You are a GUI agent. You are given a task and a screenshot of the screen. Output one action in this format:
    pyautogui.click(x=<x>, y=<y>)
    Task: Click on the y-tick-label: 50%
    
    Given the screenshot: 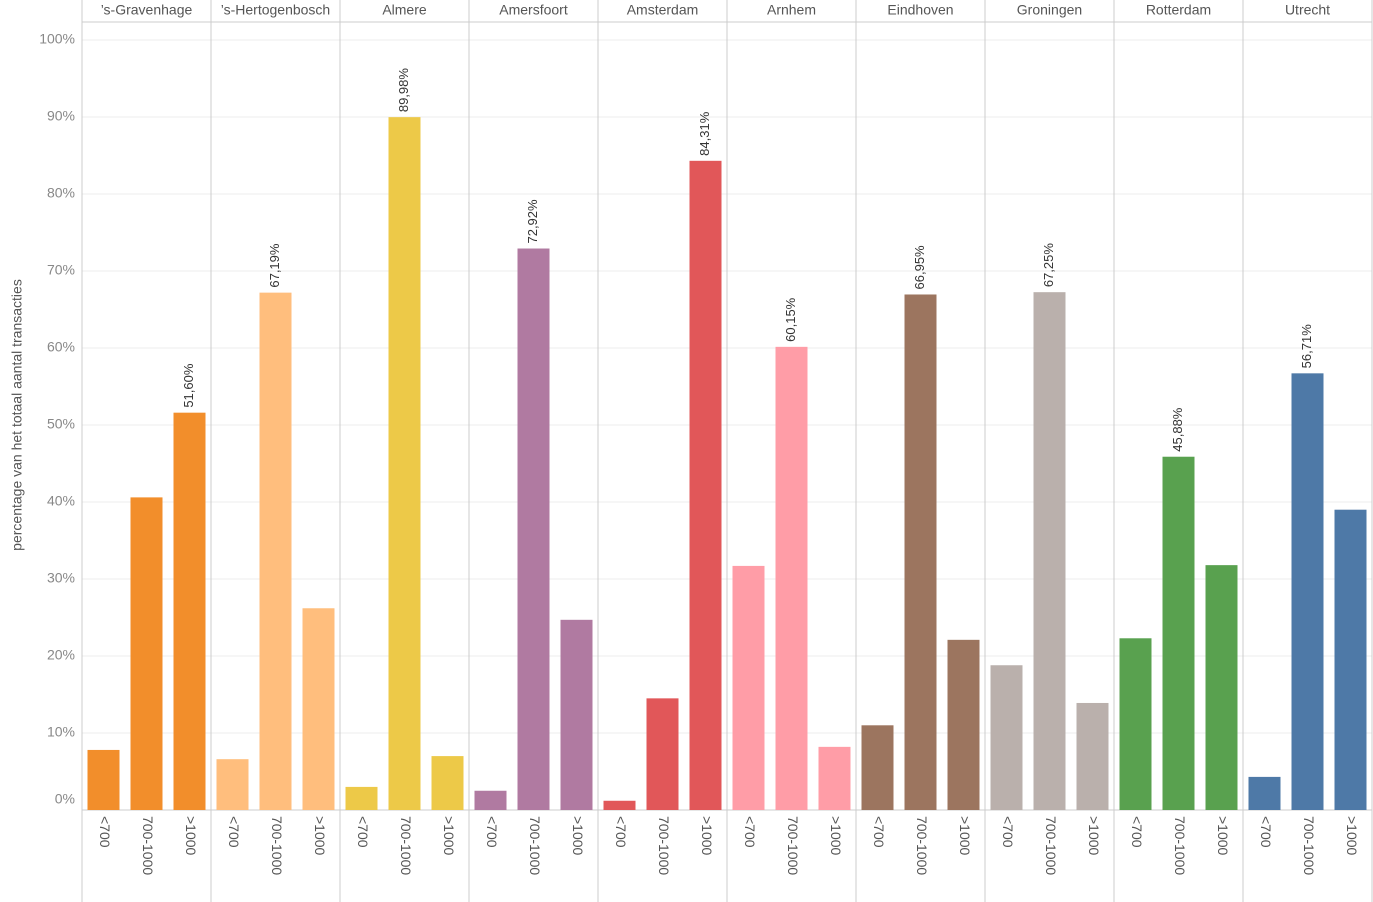 What is the action you would take?
    pyautogui.click(x=61, y=424)
    